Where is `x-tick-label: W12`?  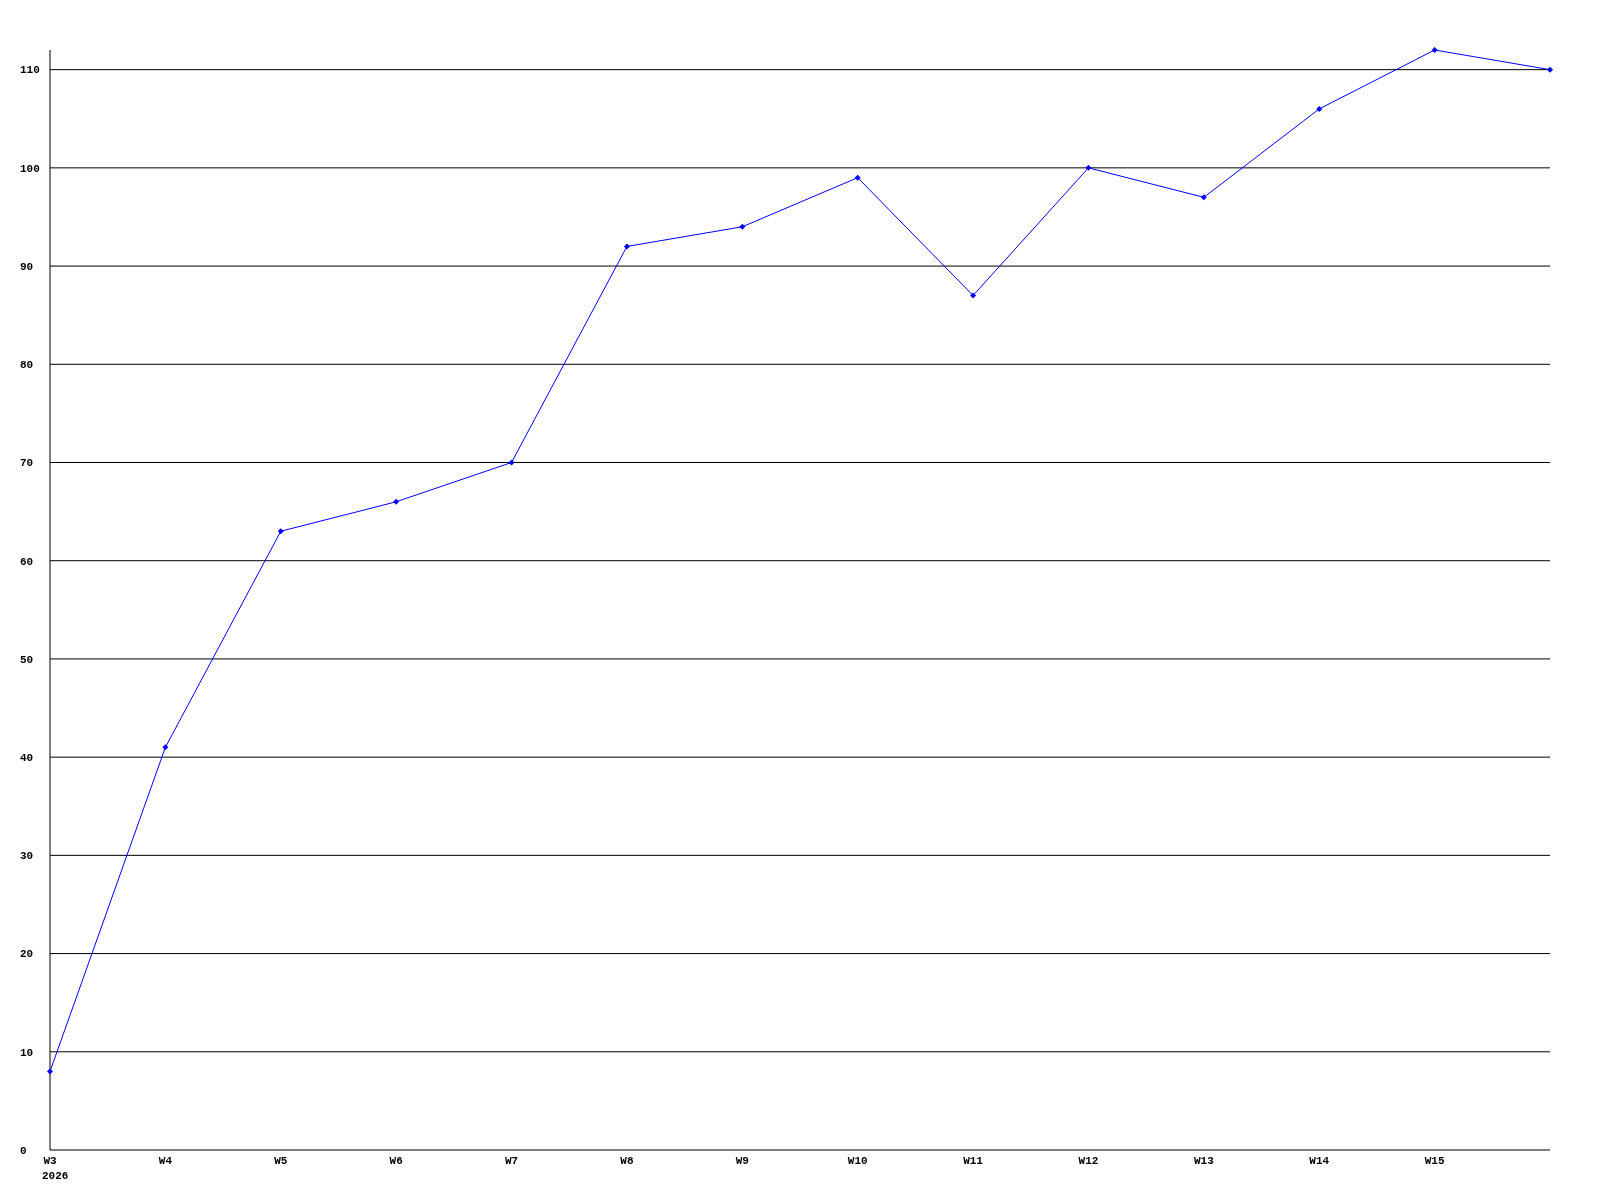 x-tick-label: W12 is located at coordinates (1088, 1161).